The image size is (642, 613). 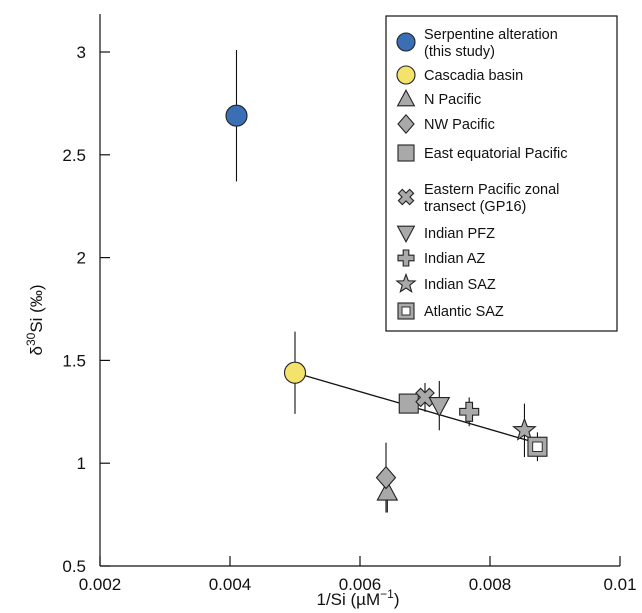 I want to click on x-ticks: 0.002 0.004 0.006 0.008 0.01, so click(x=358, y=575).